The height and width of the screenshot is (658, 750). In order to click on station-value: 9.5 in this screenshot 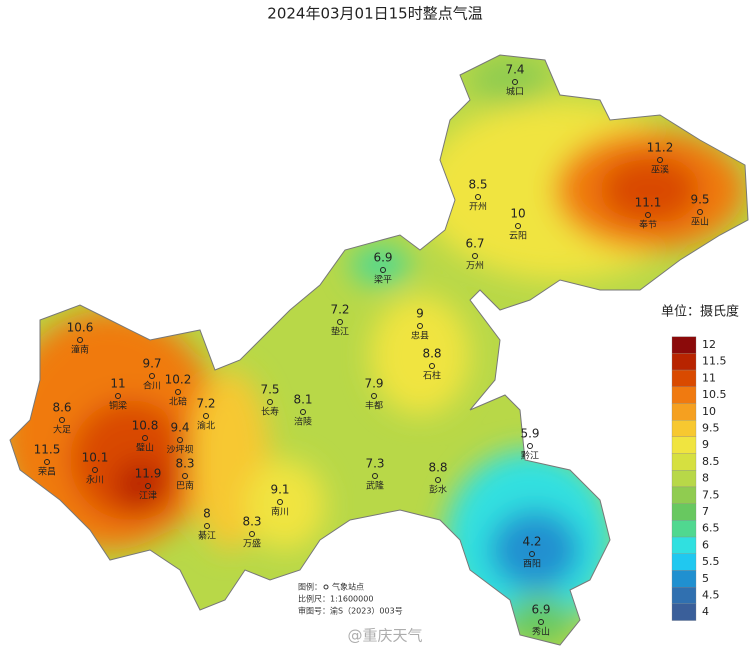, I will do `click(699, 200)`.